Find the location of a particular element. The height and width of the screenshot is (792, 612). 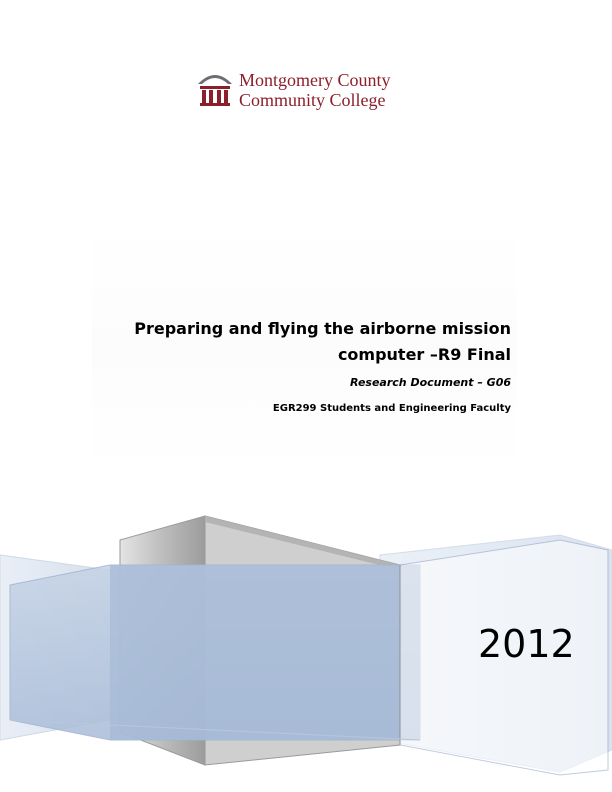

document-subtitle: Research Document – G06 is located at coordinates (430, 382).